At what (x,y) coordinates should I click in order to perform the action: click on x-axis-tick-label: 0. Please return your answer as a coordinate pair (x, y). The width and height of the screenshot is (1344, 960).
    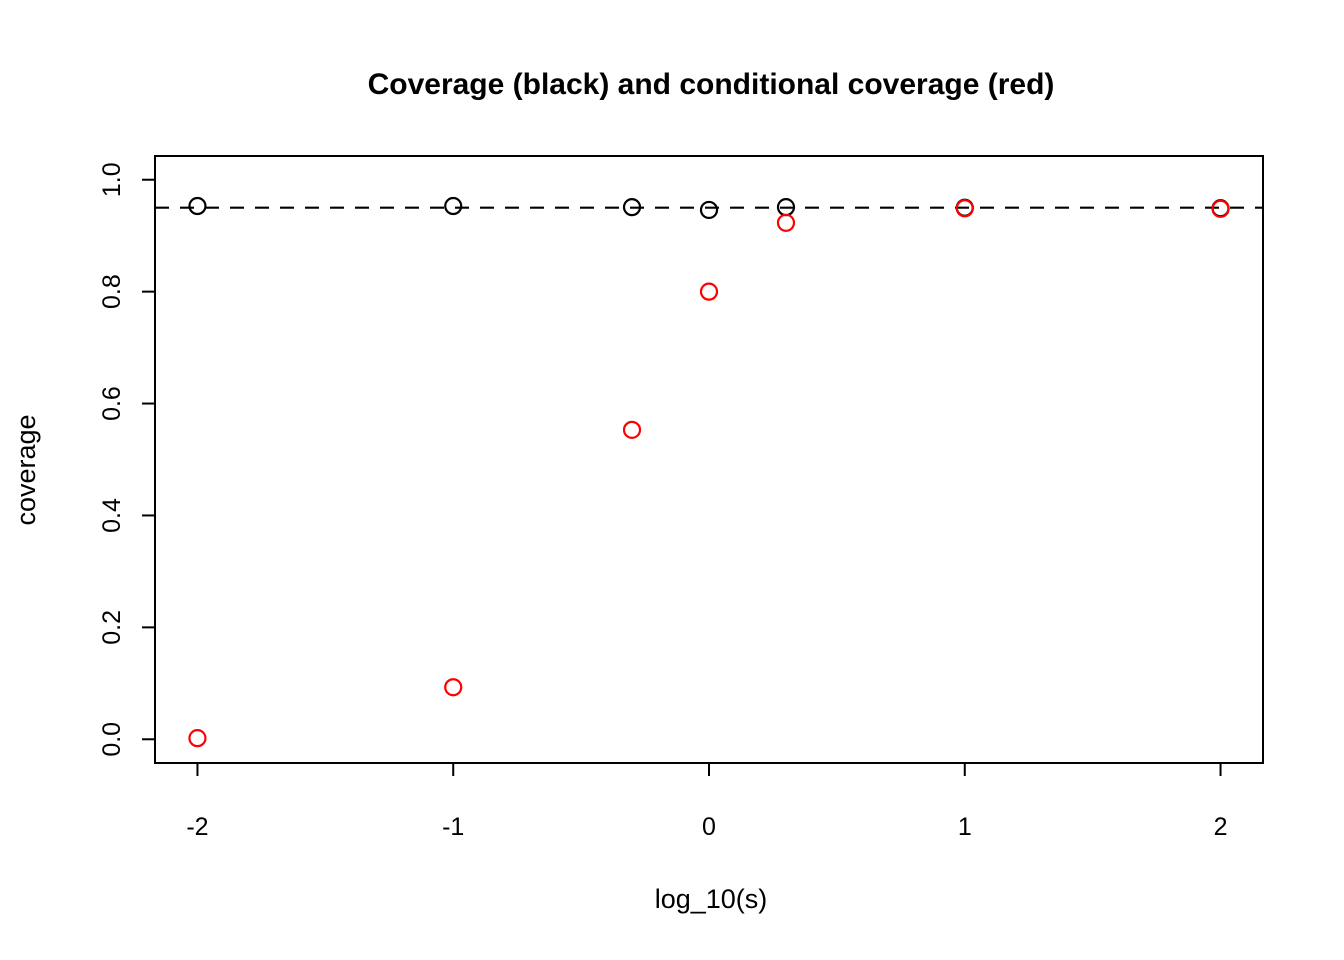
    Looking at the image, I should click on (709, 827).